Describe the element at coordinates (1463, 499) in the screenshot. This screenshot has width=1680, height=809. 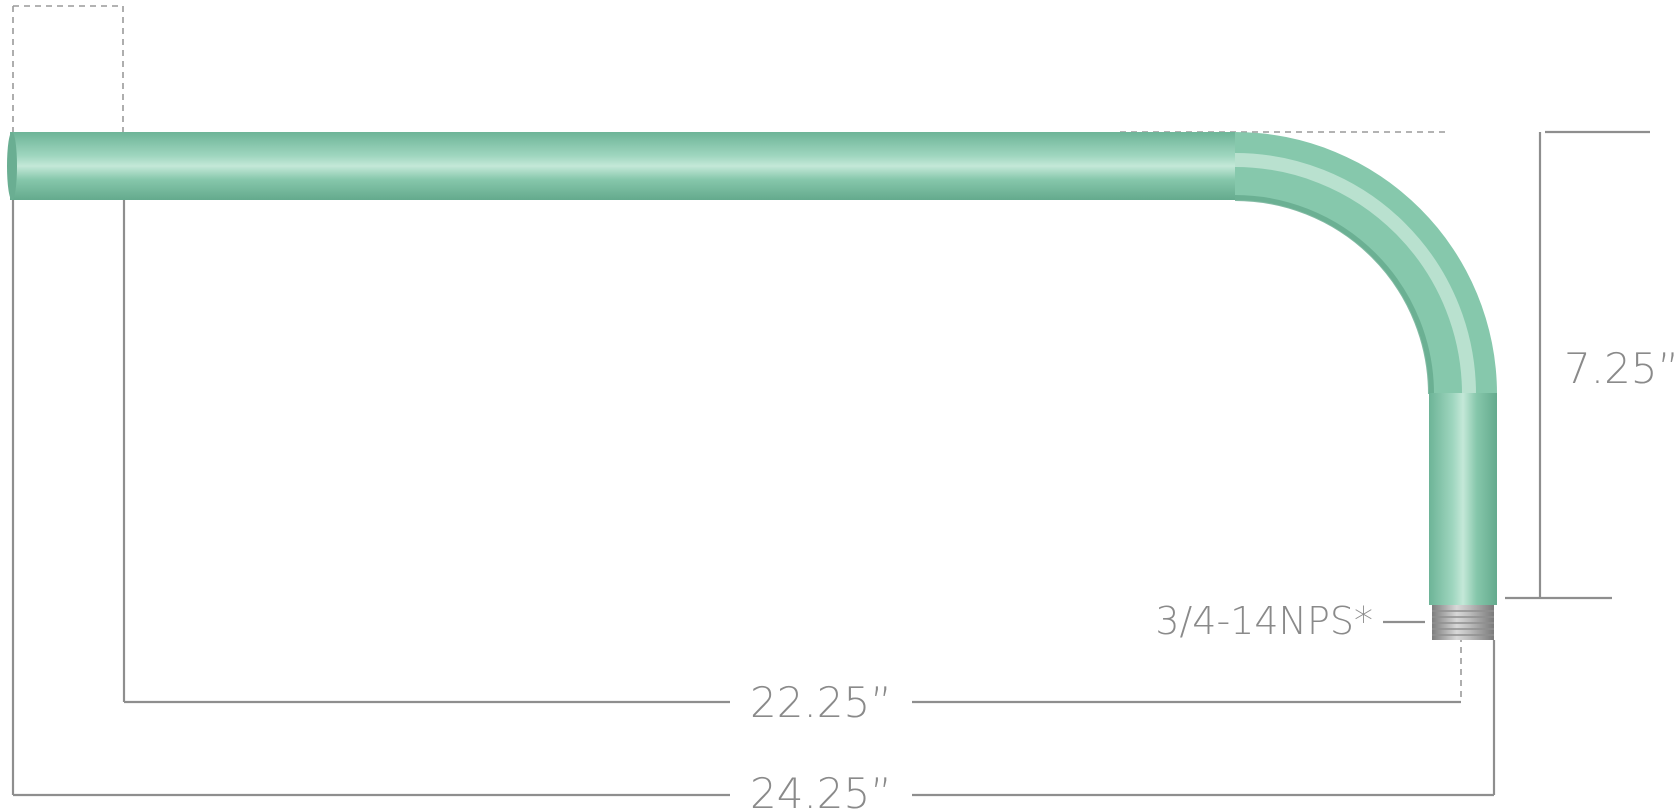
I see `pipe-vertical-section` at that location.